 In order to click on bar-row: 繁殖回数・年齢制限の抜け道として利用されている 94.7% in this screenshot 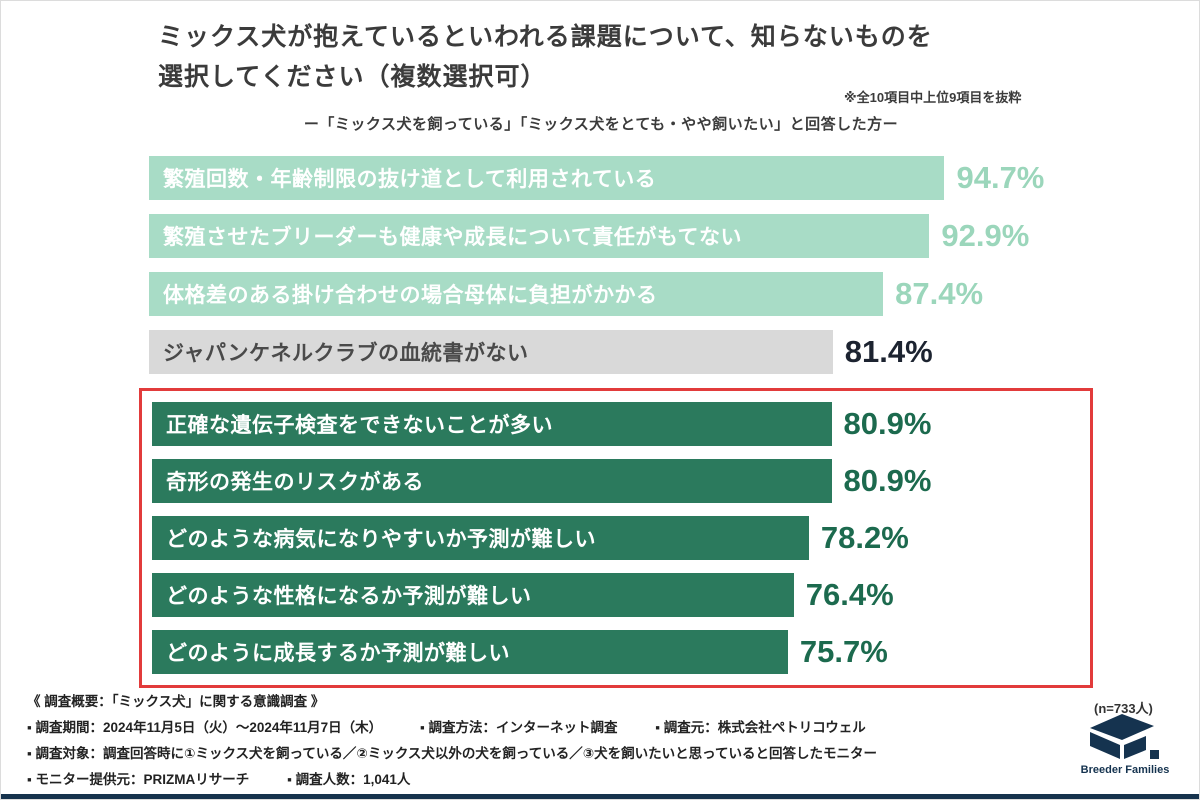, I will do `click(621, 178)`.